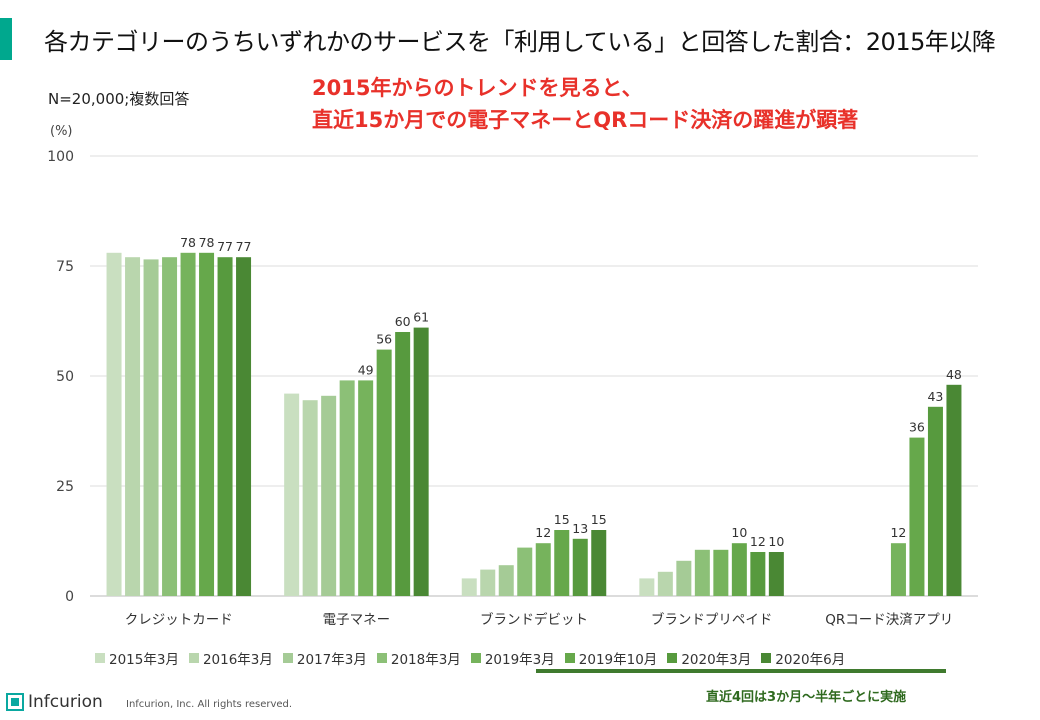 The image size is (1040, 720). I want to click on y-tick-label: 75, so click(65, 267).